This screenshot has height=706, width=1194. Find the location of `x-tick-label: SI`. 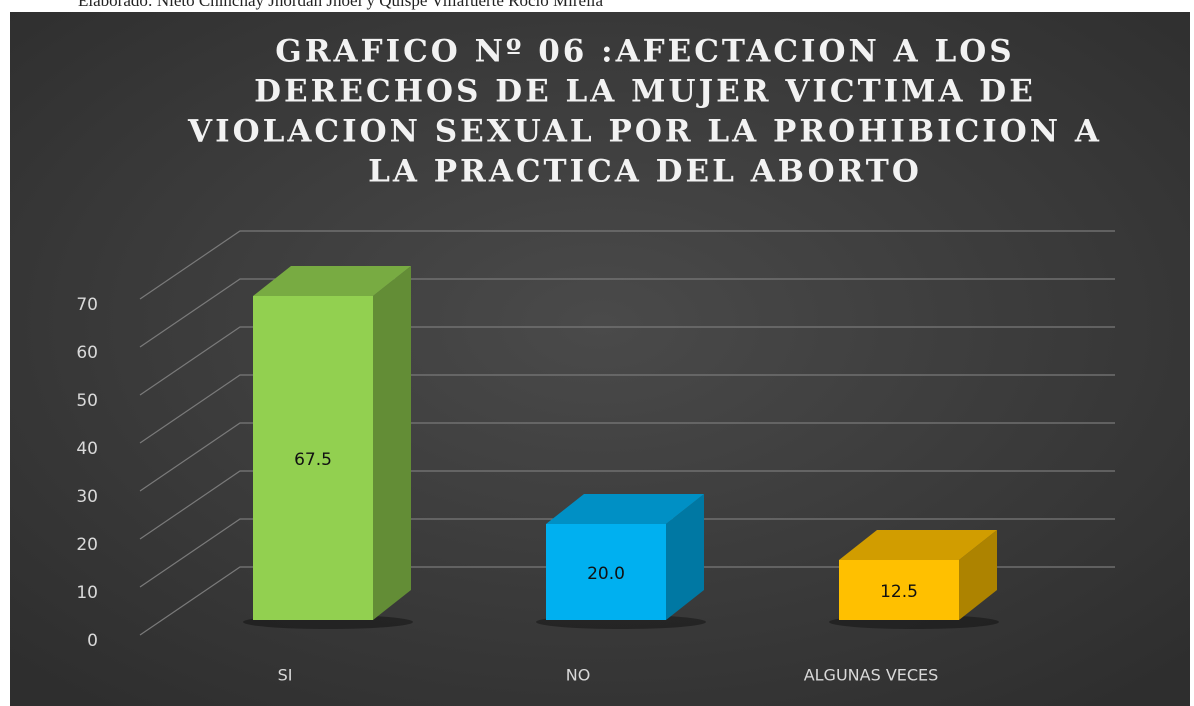

x-tick-label: SI is located at coordinates (285, 675).